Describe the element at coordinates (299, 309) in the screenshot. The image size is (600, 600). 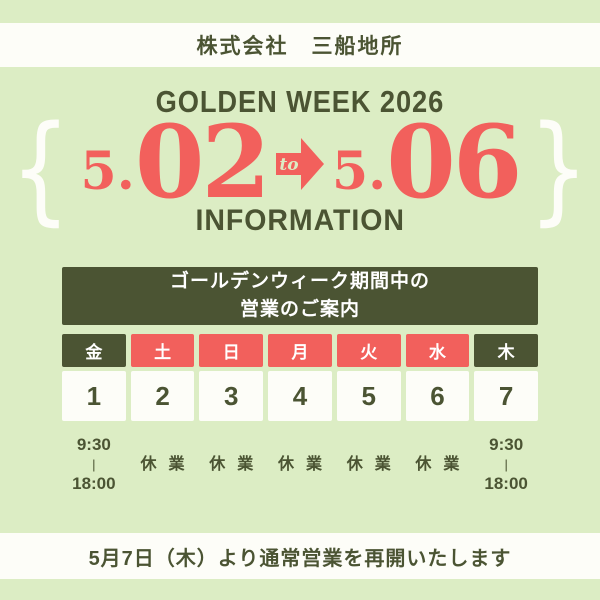
I see `notice-line-2: 営業のご案内` at that location.